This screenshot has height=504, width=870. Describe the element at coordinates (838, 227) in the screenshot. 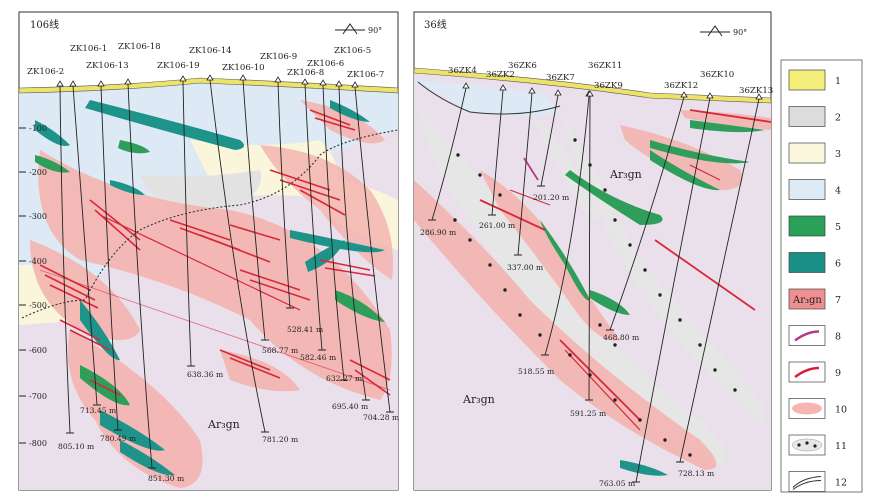

I see `legend-number: 5` at that location.